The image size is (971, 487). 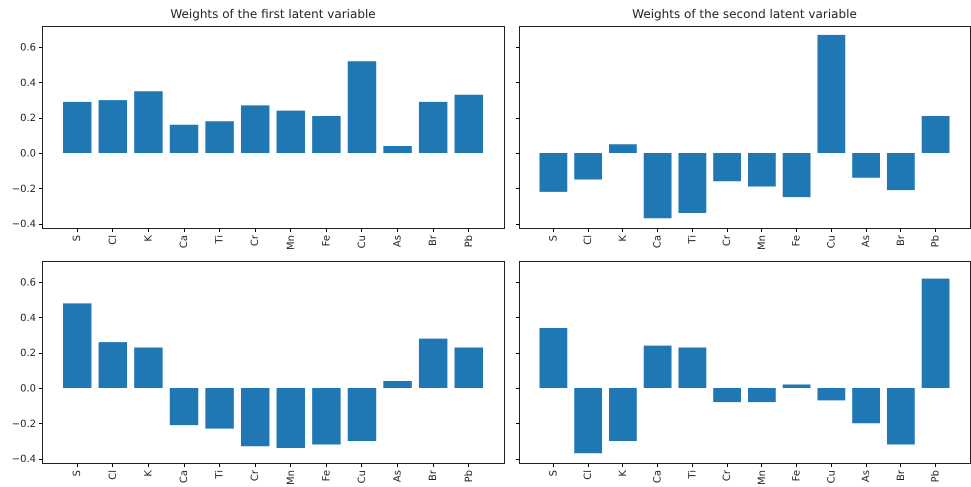 I want to click on chart-title: Weights of the first latent variable, so click(x=273, y=14).